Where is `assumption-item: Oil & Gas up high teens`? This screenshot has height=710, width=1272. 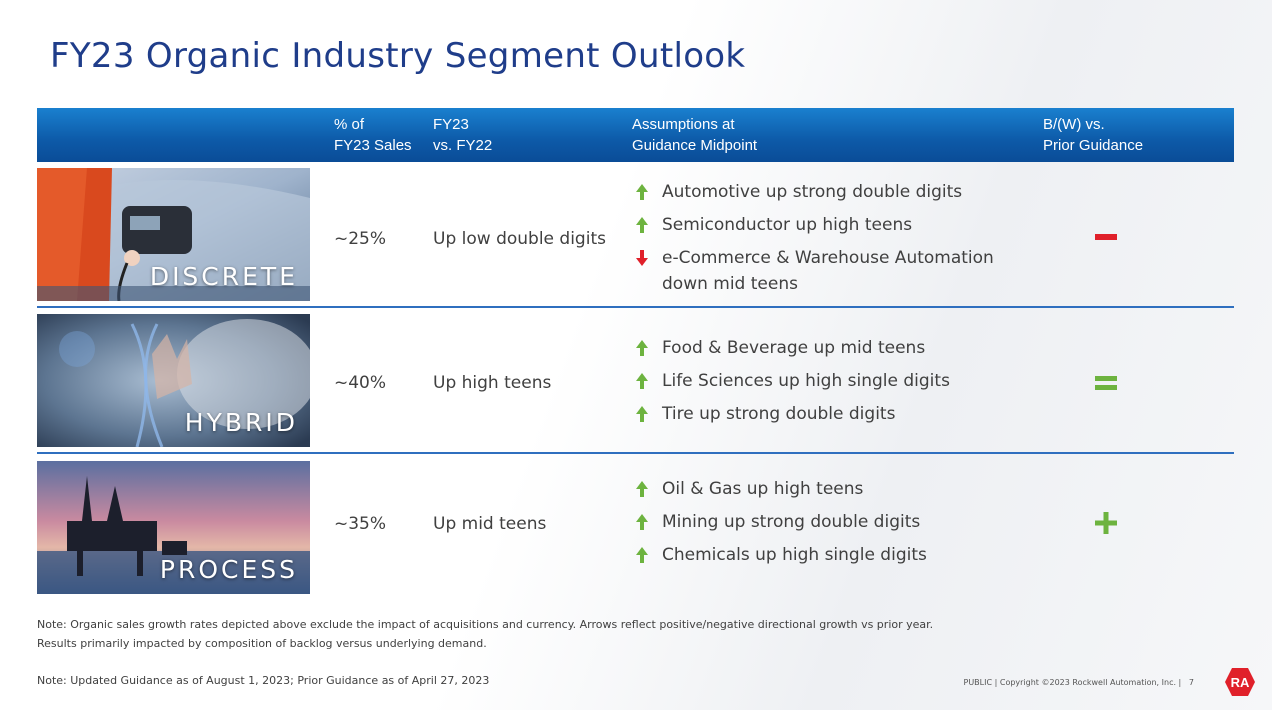 assumption-item: Oil & Gas up high teens is located at coordinates (829, 489).